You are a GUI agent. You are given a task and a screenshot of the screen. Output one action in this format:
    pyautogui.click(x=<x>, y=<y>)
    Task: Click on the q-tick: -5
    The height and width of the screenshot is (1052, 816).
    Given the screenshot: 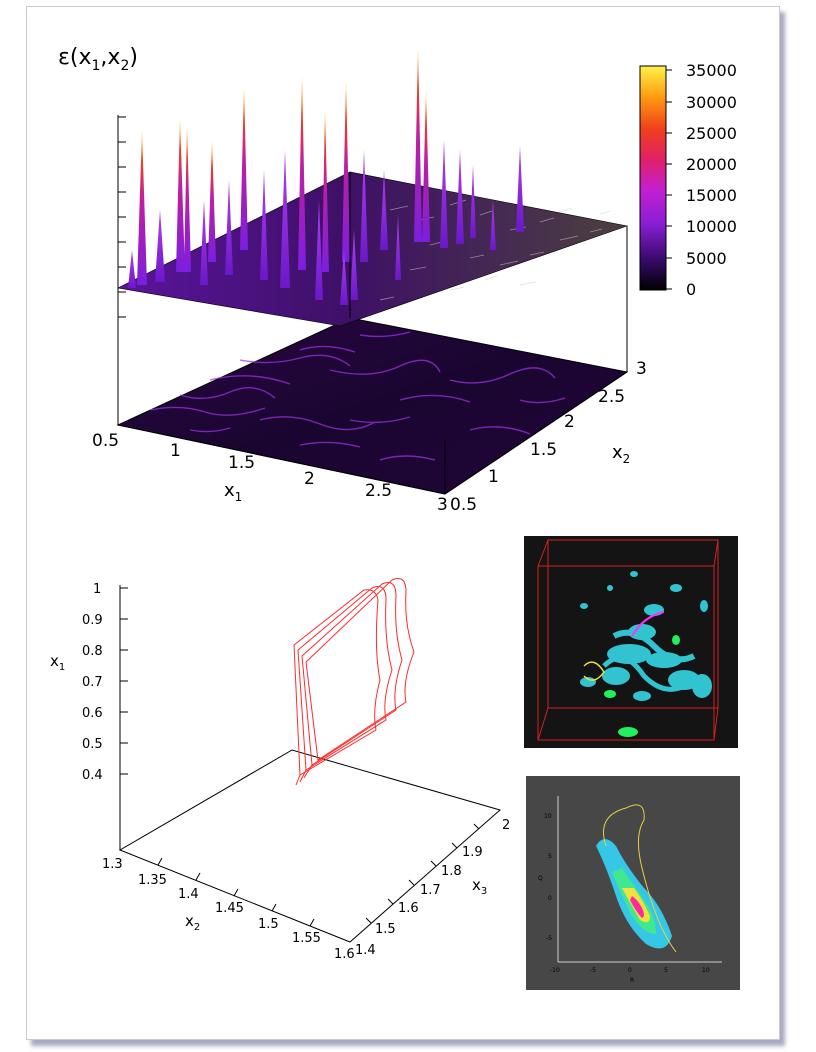 What is the action you would take?
    pyautogui.click(x=549, y=938)
    